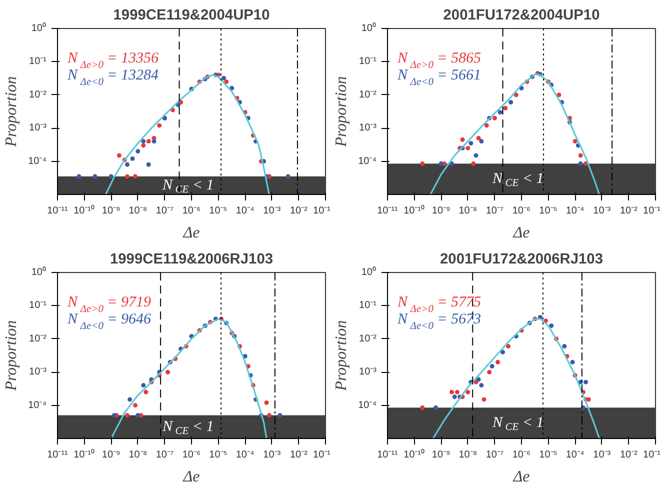 The width and height of the screenshot is (668, 492). I want to click on chart-title: 1999CE119&2004UP10, so click(191, 16).